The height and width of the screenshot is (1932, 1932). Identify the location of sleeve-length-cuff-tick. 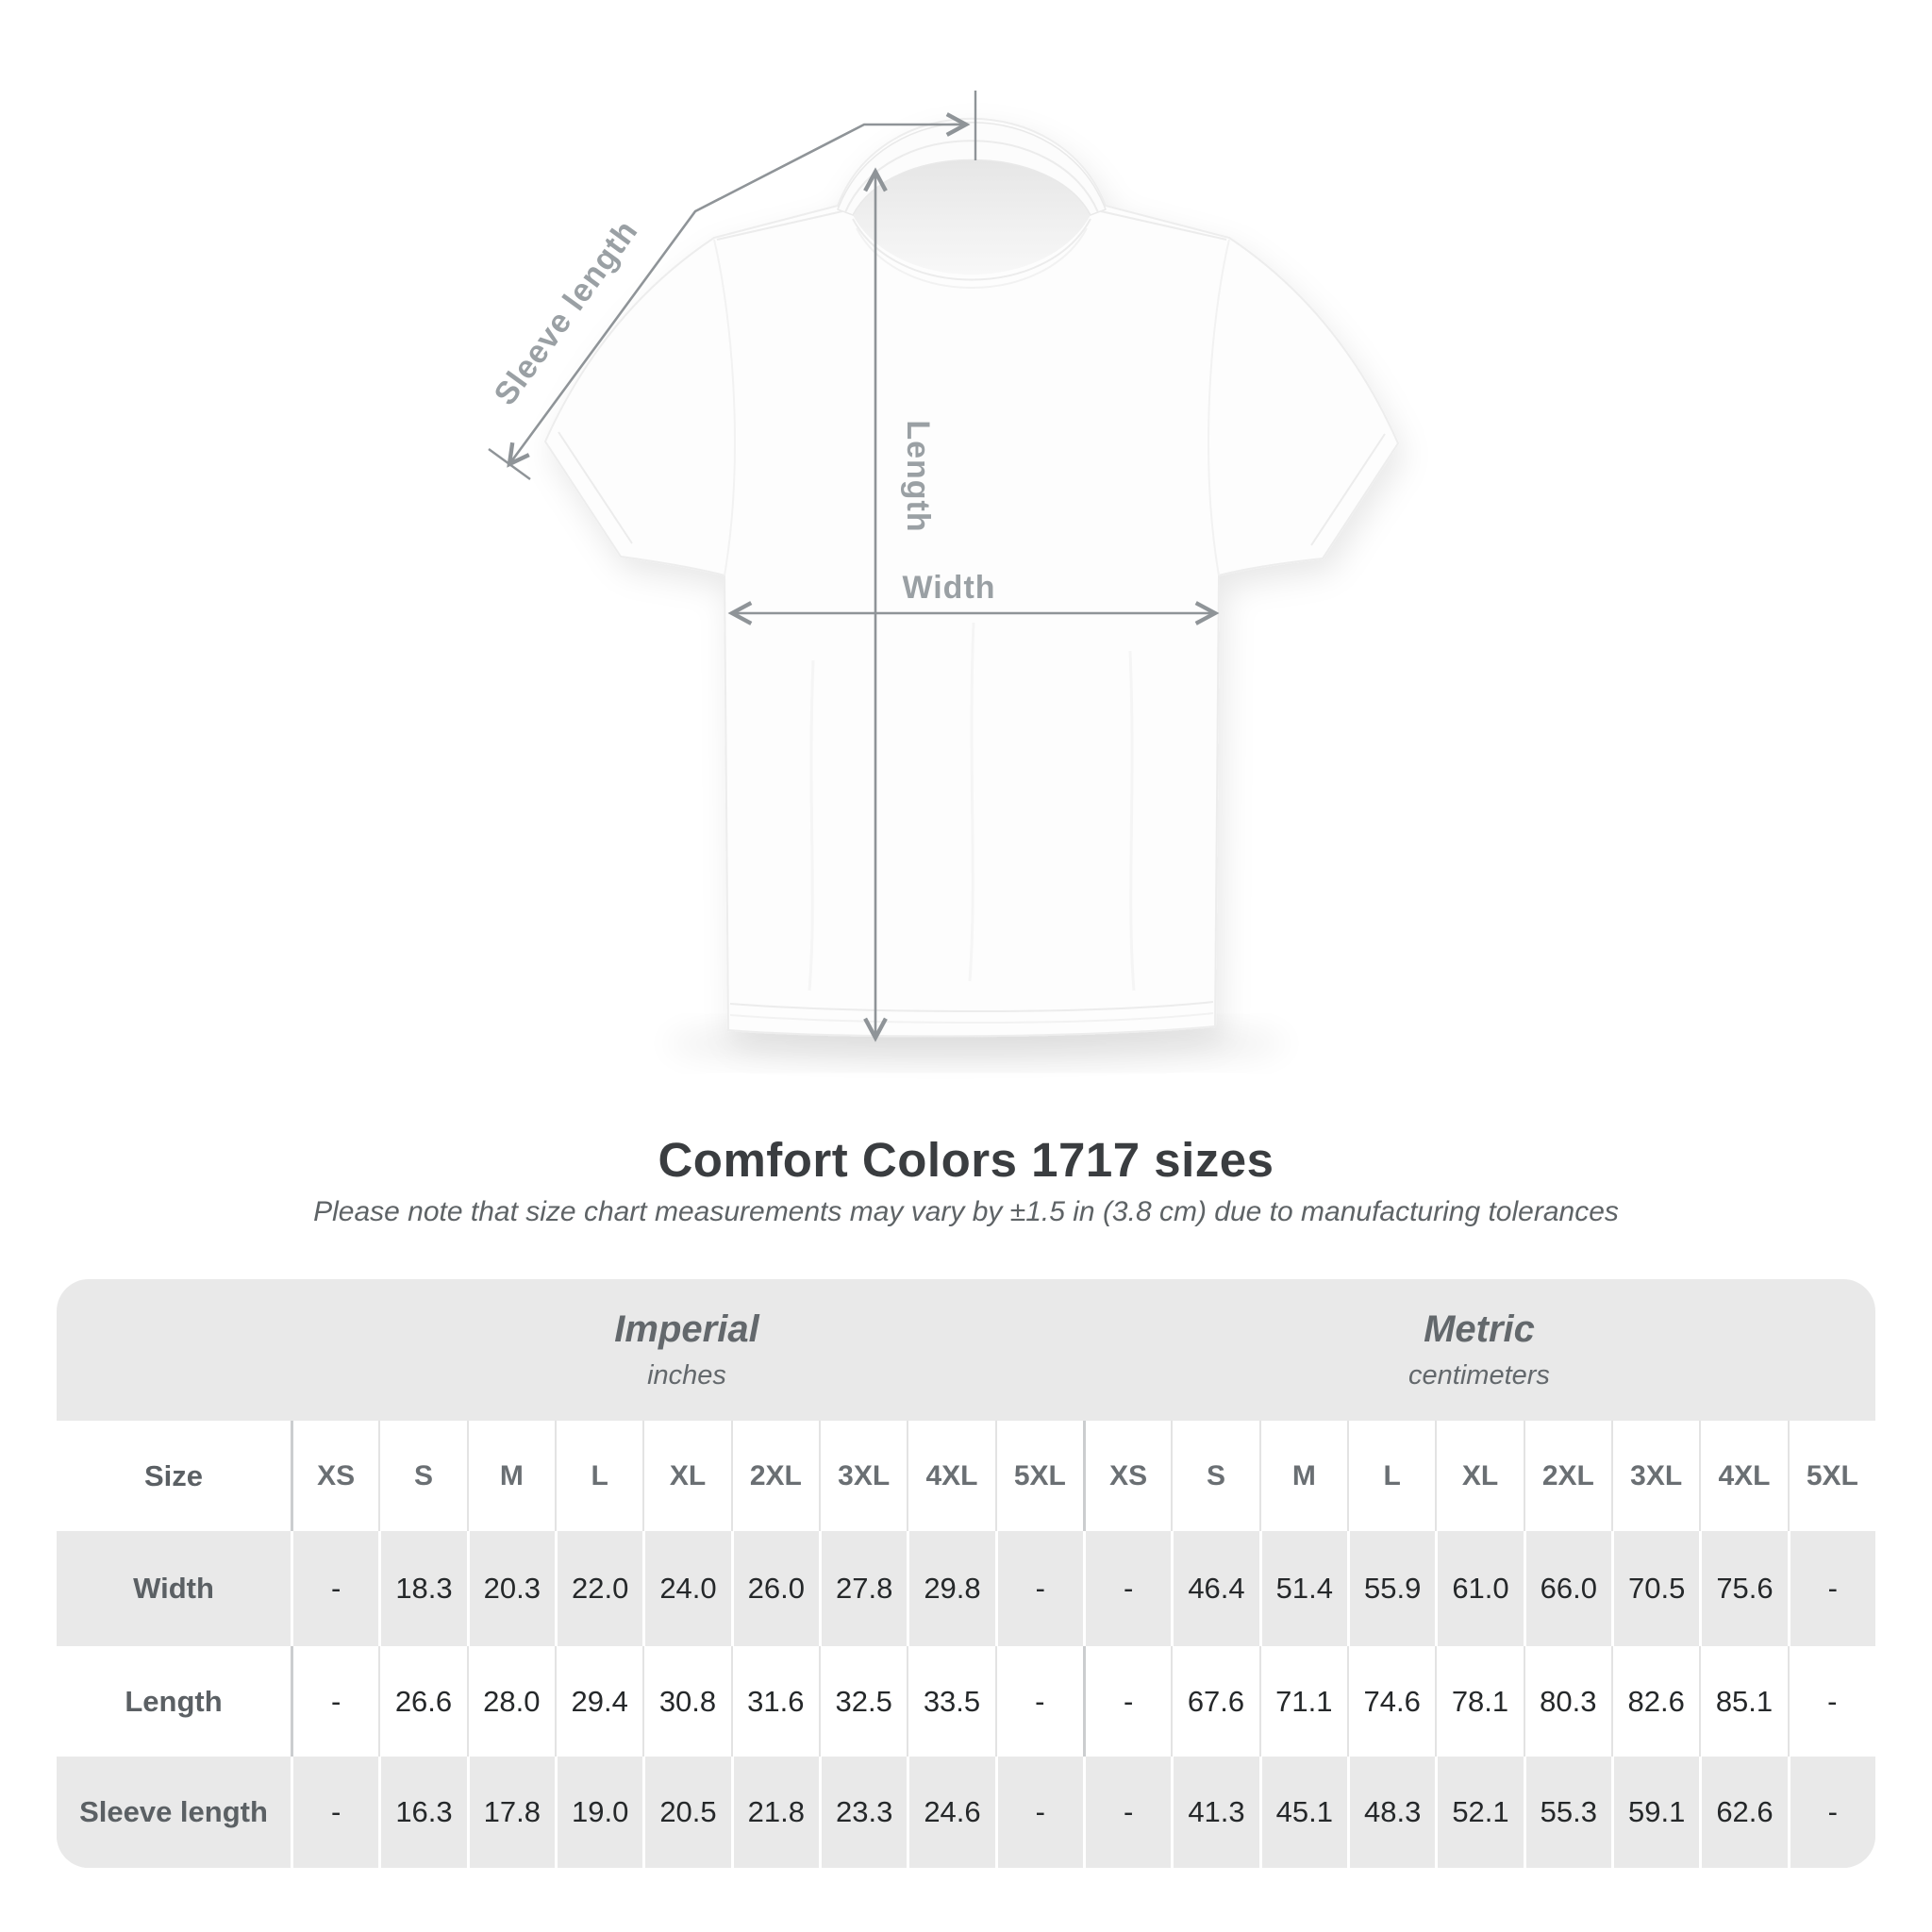
(510, 464).